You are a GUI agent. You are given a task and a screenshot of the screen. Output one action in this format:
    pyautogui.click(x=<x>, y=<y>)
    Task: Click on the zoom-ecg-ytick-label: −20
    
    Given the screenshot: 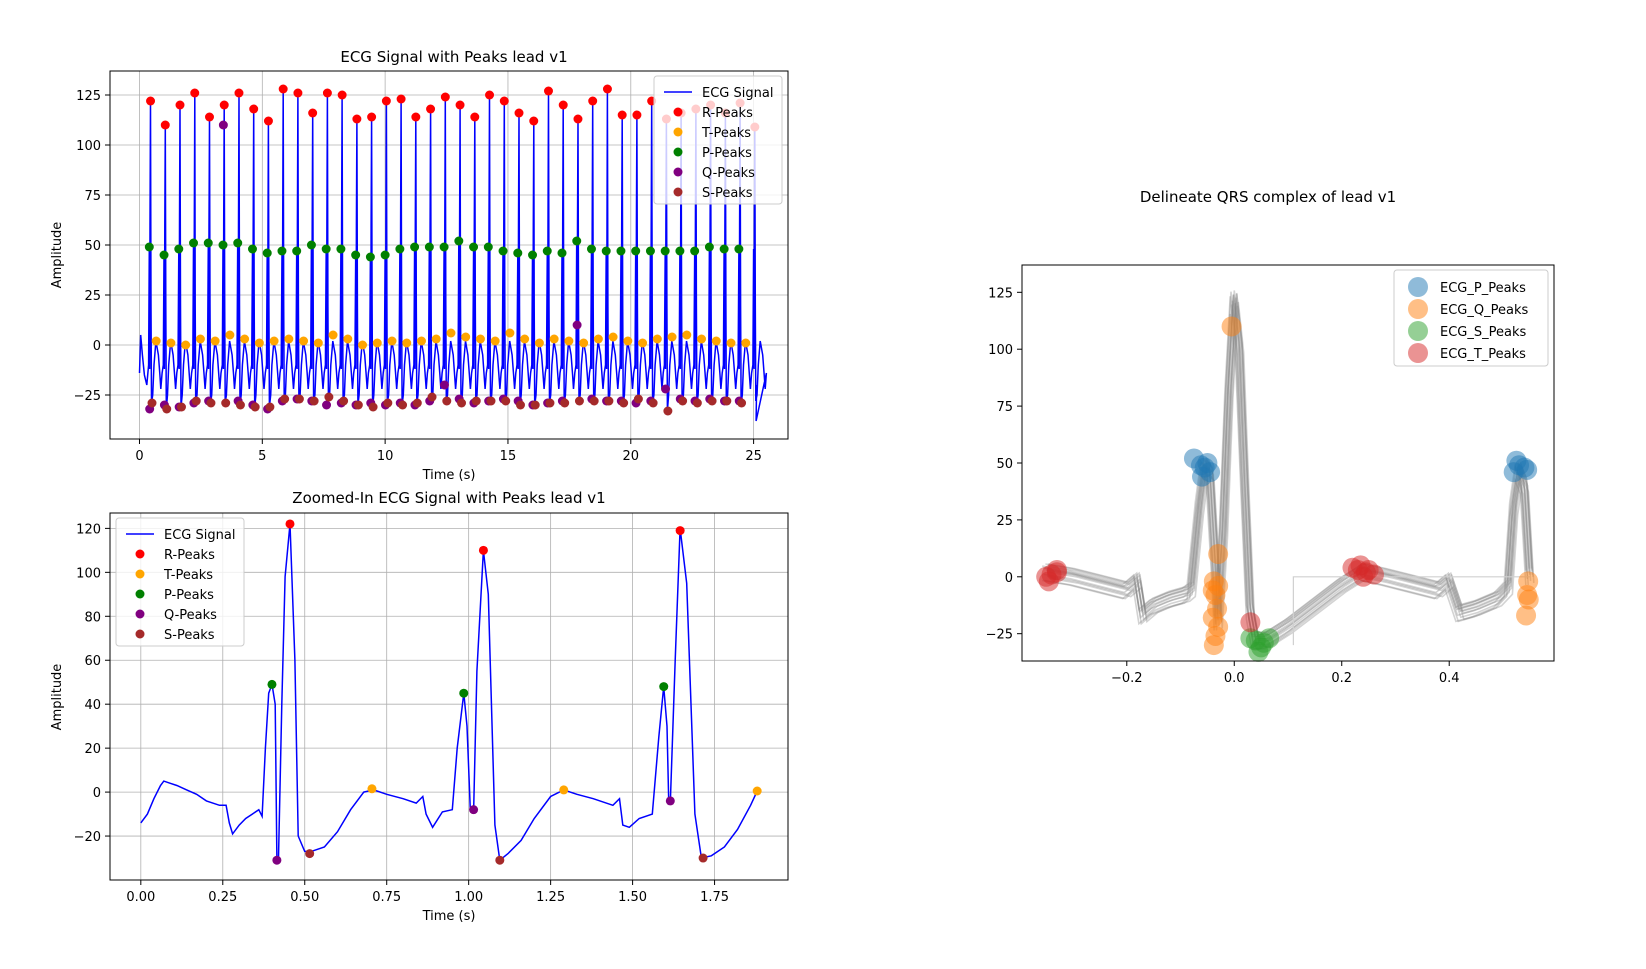 What is the action you would take?
    pyautogui.click(x=87, y=837)
    